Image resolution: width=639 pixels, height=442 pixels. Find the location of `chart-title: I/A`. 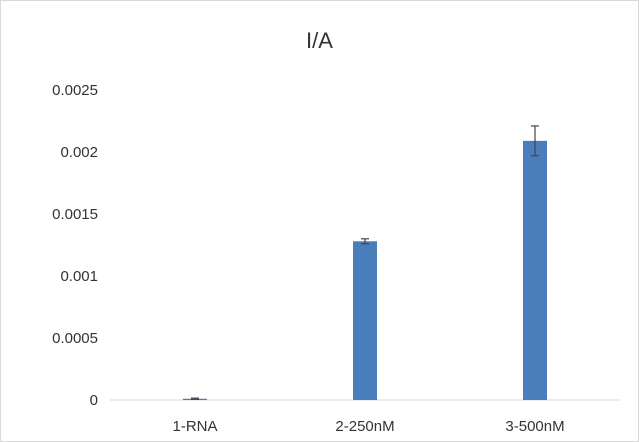

chart-title: I/A is located at coordinates (319, 40).